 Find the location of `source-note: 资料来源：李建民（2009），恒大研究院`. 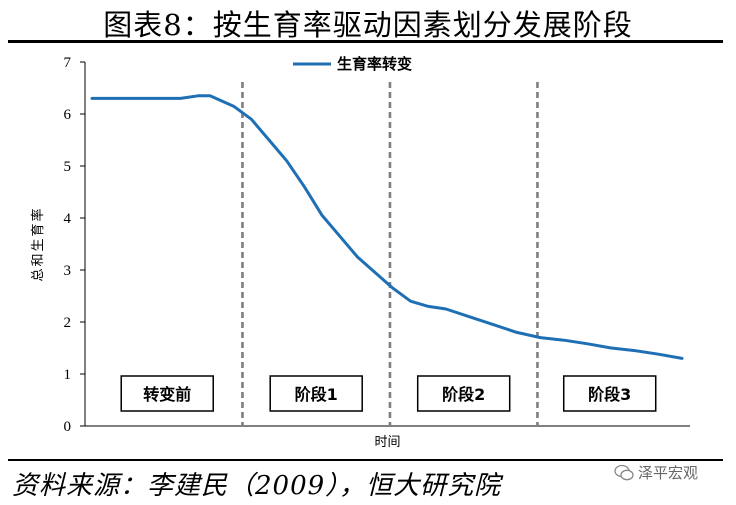

source-note: 资料来源：李建民（2009），恒大研究院 is located at coordinates (257, 486).